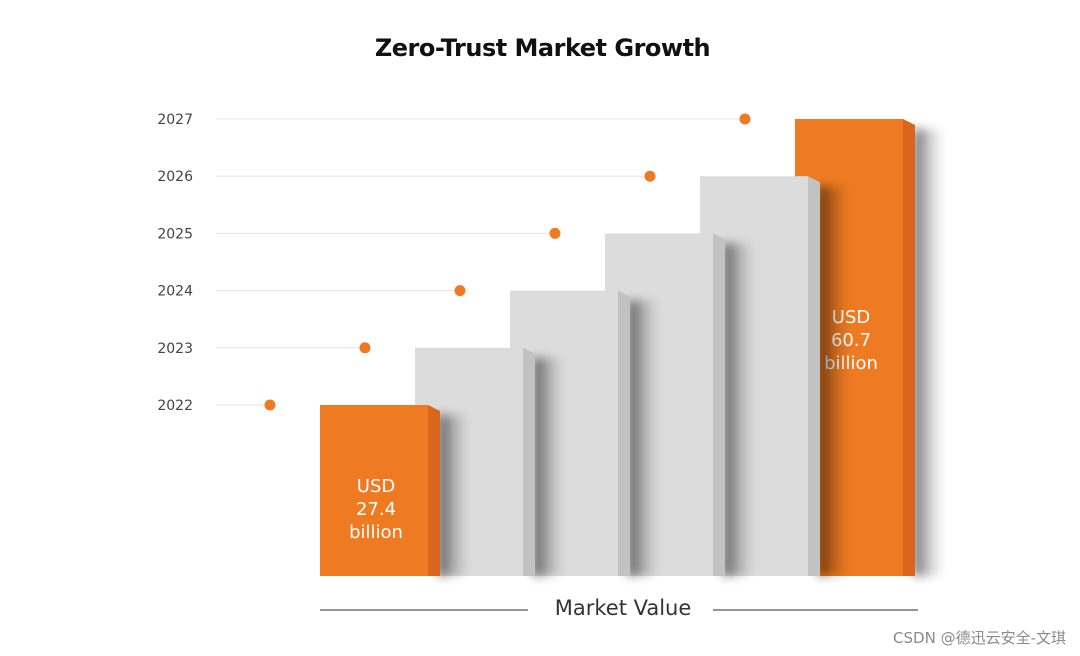  Describe the element at coordinates (175, 177) in the screenshot. I see `y-tick-label: 2026` at that location.